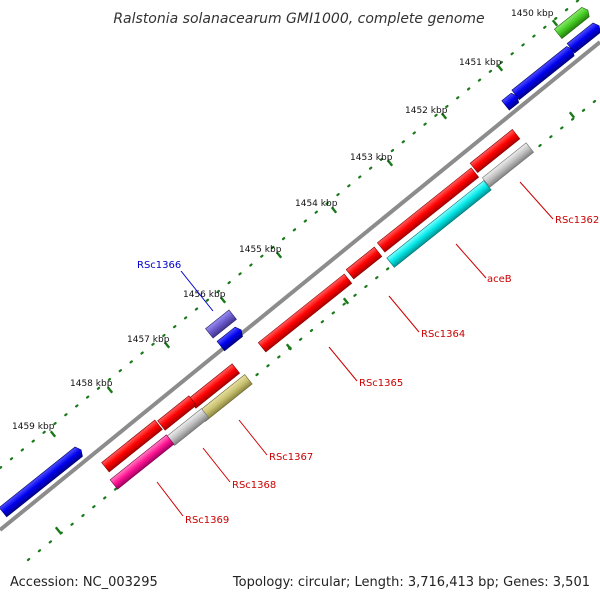  What do you see at coordinates (177, 413) in the screenshot?
I see `gene-rsc1368` at bounding box center [177, 413].